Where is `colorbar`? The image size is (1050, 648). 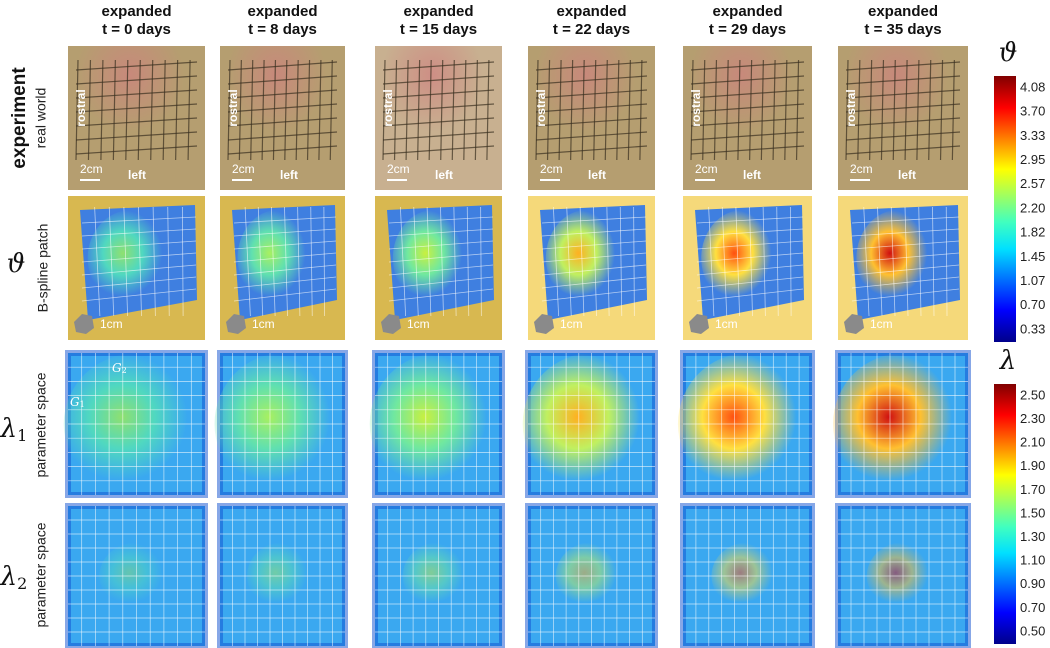
colorbar is located at coordinates (1005, 514).